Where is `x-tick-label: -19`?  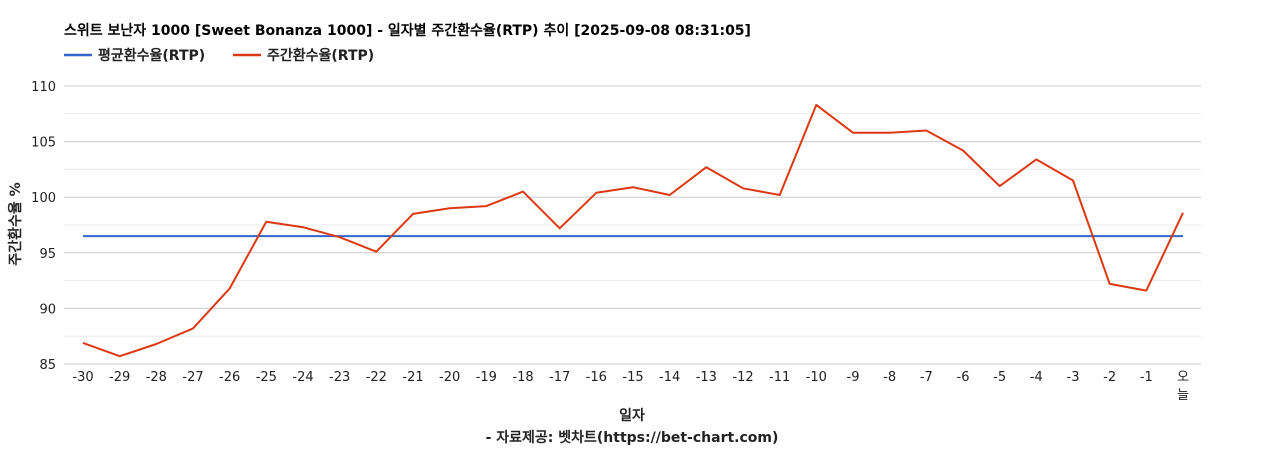 x-tick-label: -19 is located at coordinates (486, 377).